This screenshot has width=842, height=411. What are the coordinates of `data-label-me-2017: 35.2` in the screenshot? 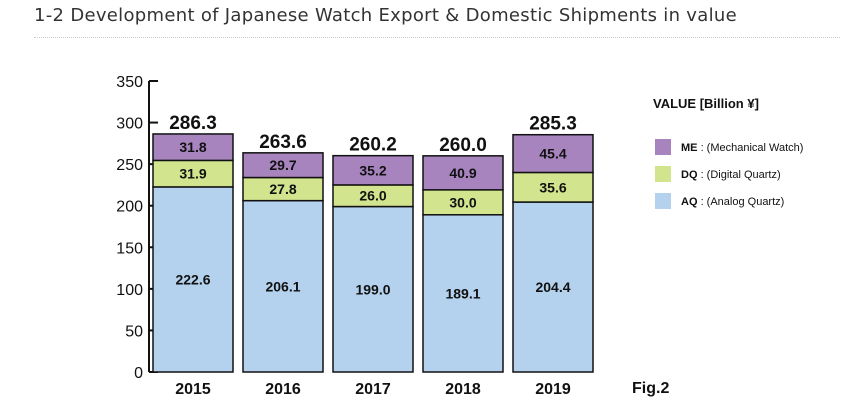 It's located at (372, 170).